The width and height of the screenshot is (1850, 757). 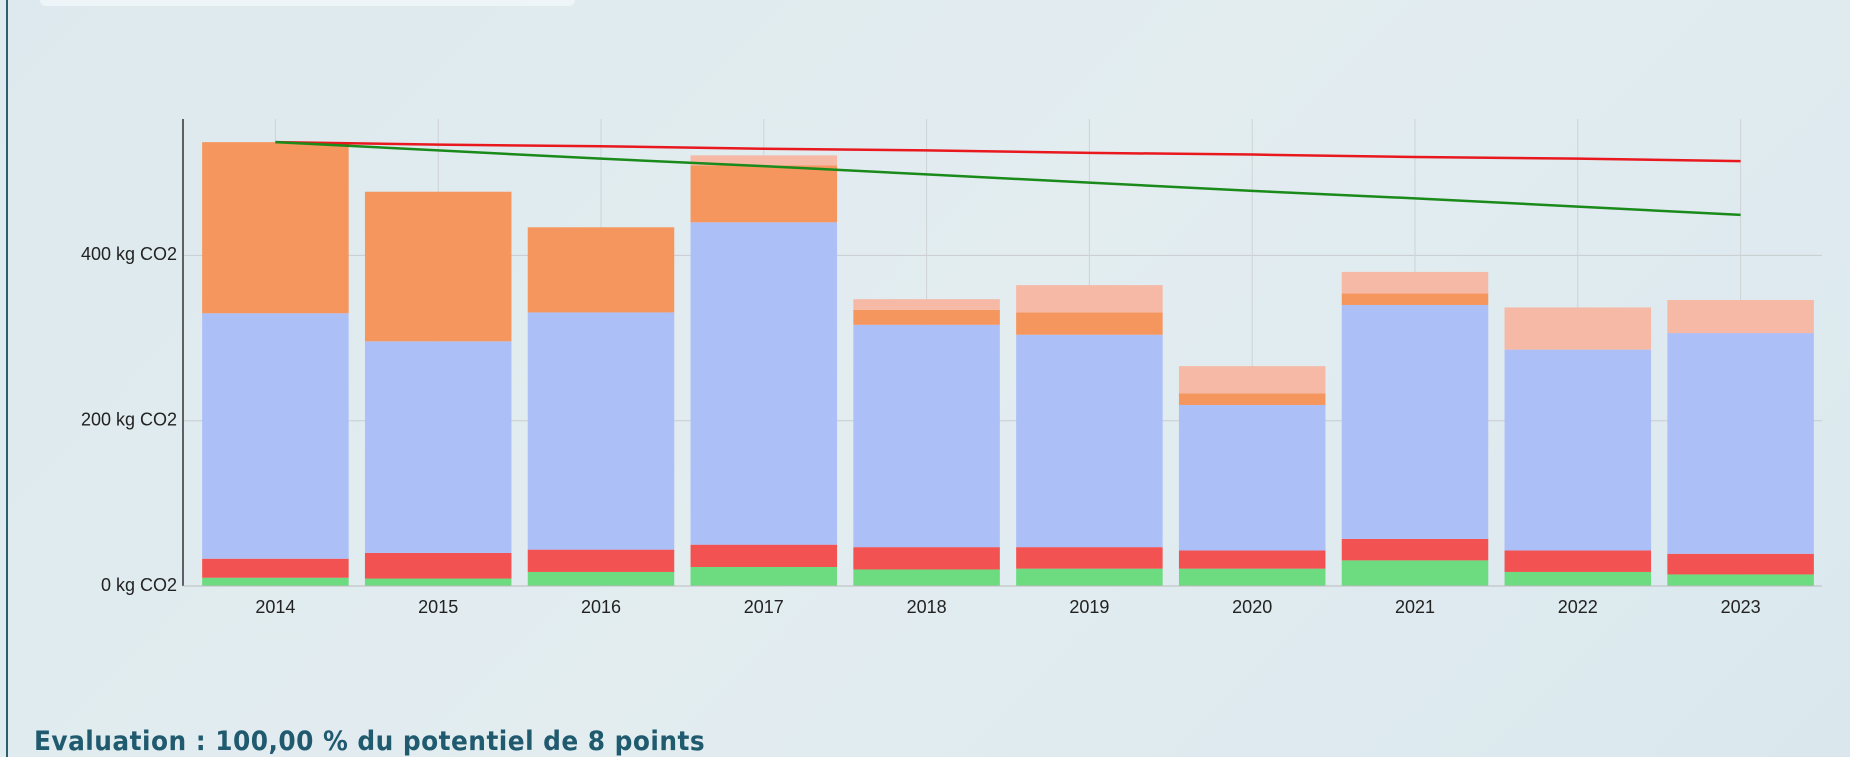 What do you see at coordinates (307, 3) in the screenshot?
I see `top-tab` at bounding box center [307, 3].